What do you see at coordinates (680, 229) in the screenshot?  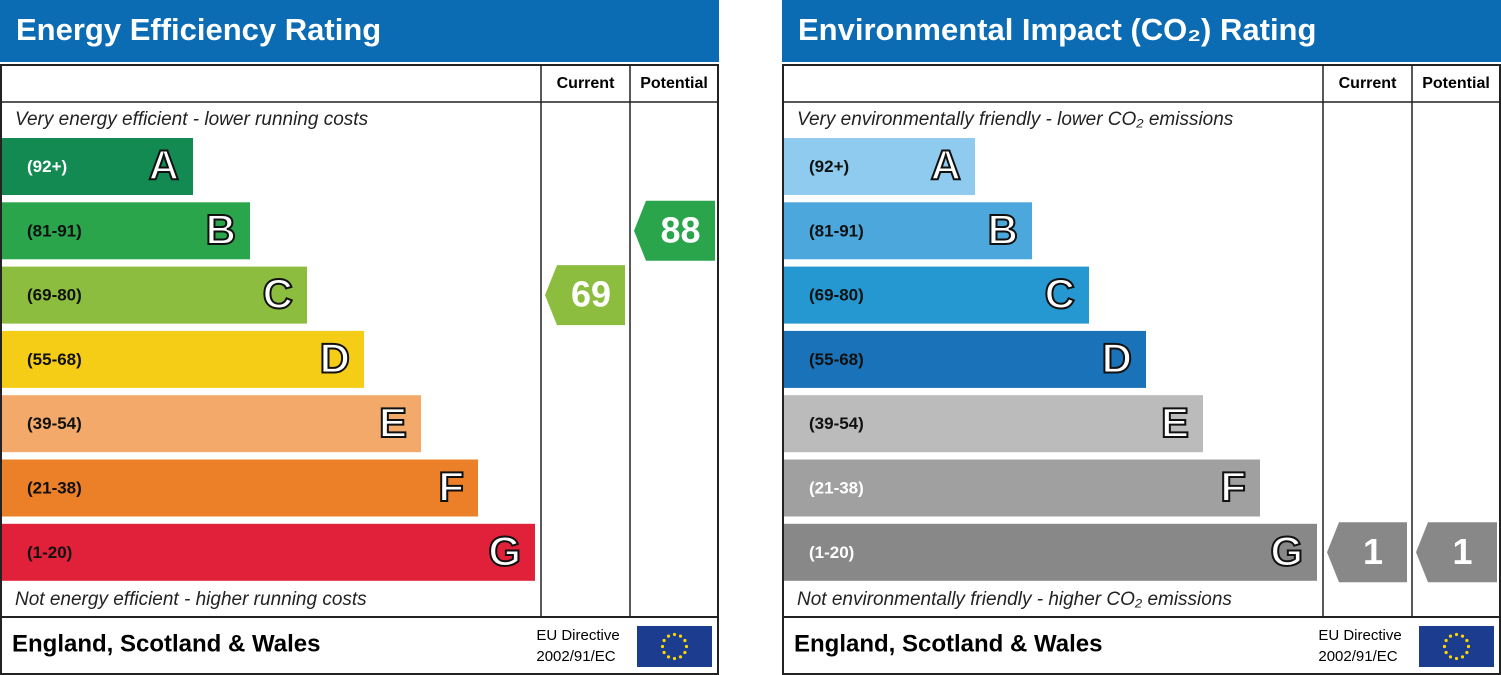 I see `rating-value: 88` at bounding box center [680, 229].